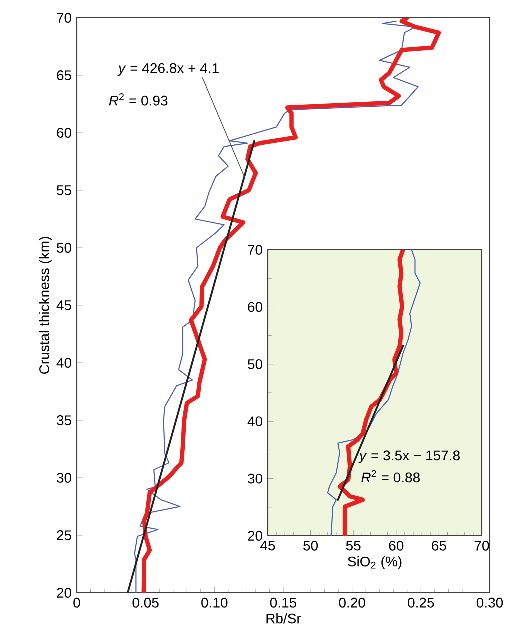 Image resolution: width=524 pixels, height=643 pixels. Describe the element at coordinates (64, 535) in the screenshot. I see `y-tick-label: 25` at that location.